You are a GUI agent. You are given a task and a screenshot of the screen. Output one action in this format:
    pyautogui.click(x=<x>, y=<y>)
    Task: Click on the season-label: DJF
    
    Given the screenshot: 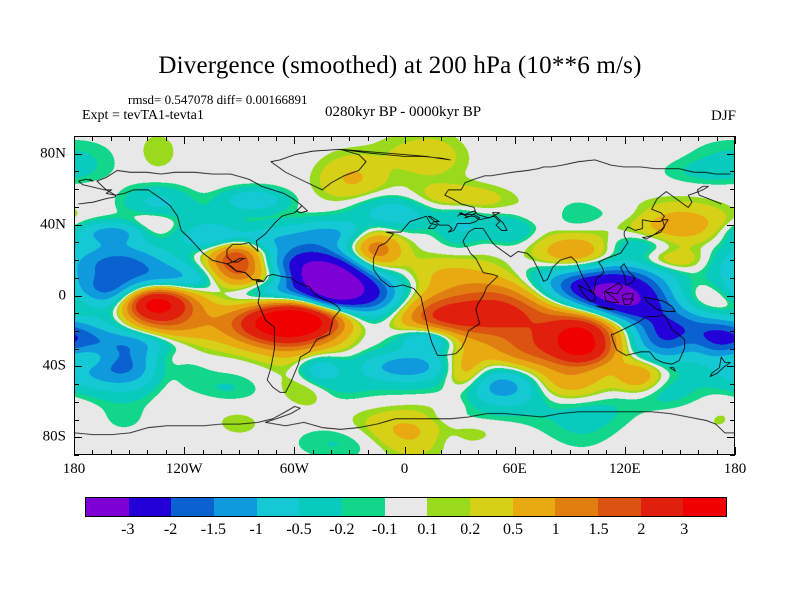 What is the action you would take?
    pyautogui.click(x=723, y=116)
    